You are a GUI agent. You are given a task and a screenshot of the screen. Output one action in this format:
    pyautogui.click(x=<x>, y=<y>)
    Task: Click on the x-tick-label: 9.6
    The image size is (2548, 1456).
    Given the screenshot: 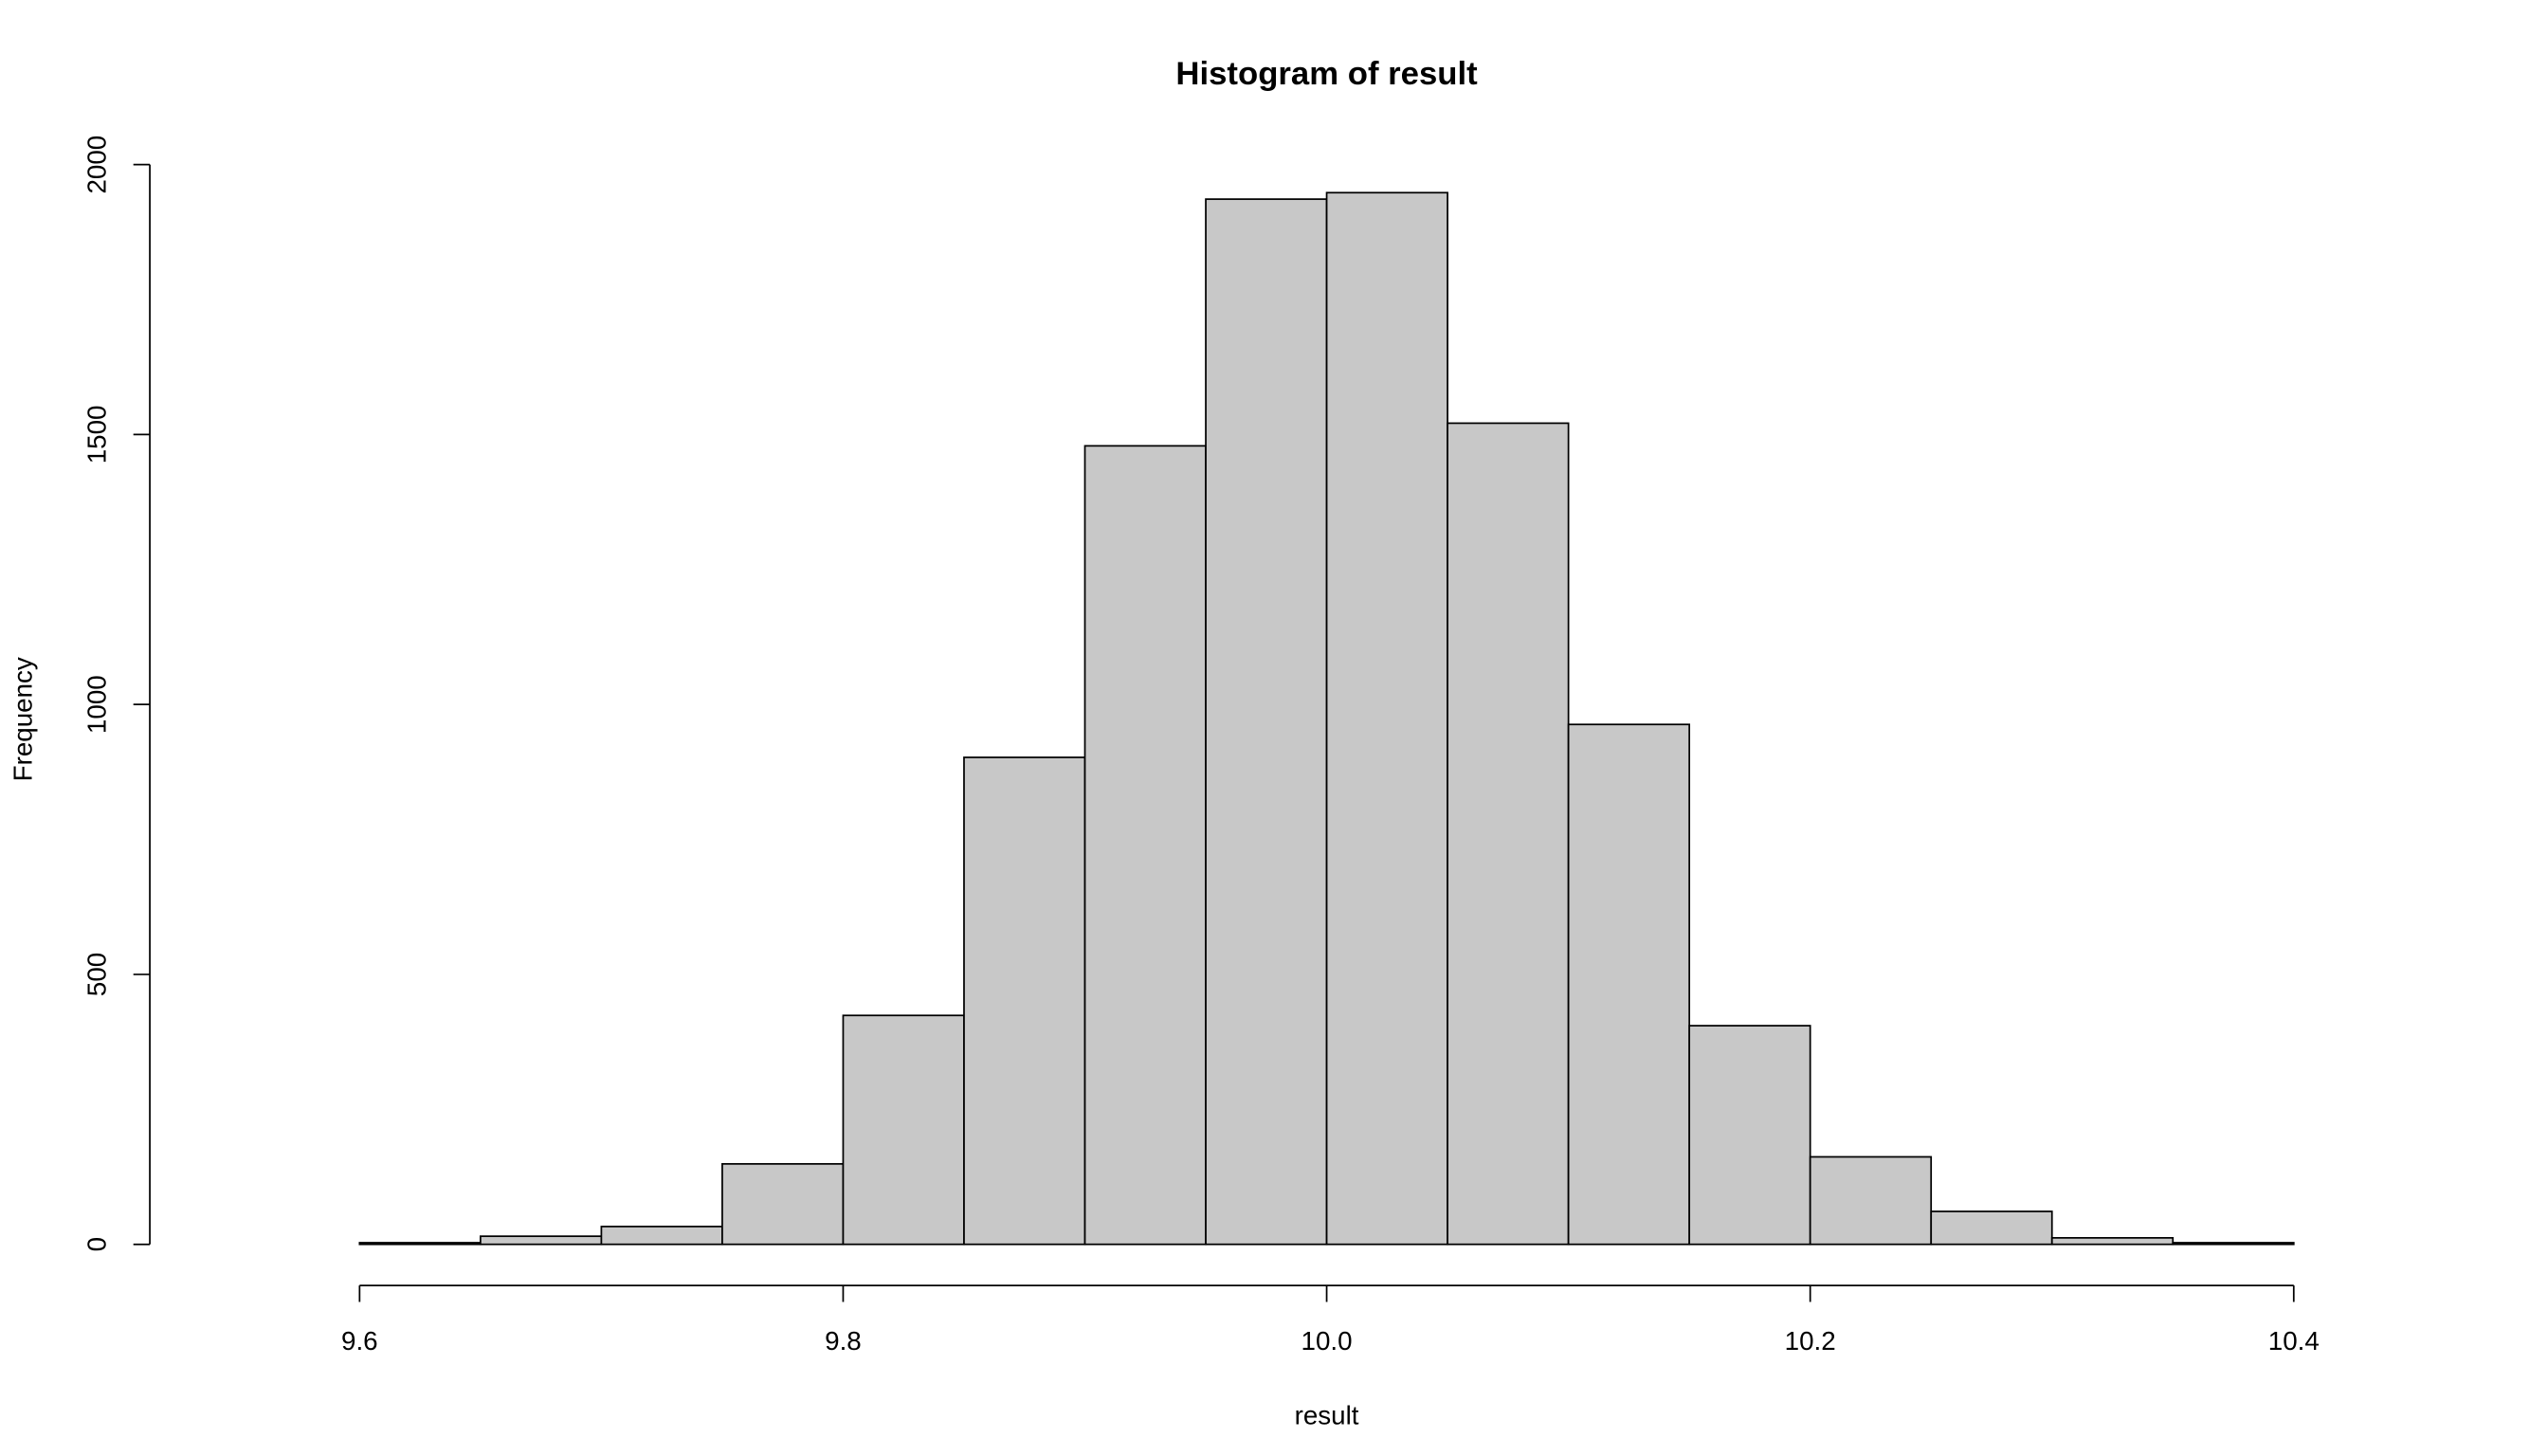 What is the action you would take?
    pyautogui.click(x=359, y=1341)
    